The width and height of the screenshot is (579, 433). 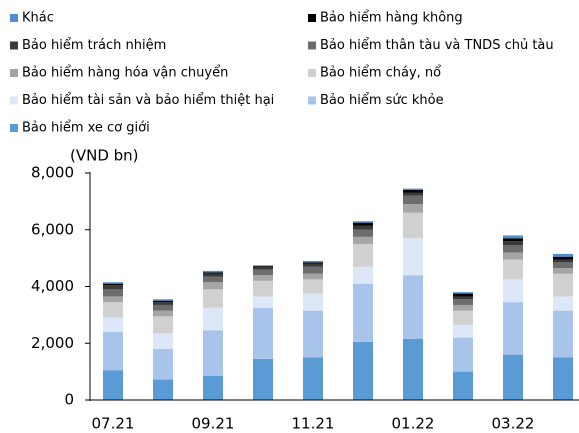 I want to click on y-tick-label: 6,000, so click(x=52, y=229).